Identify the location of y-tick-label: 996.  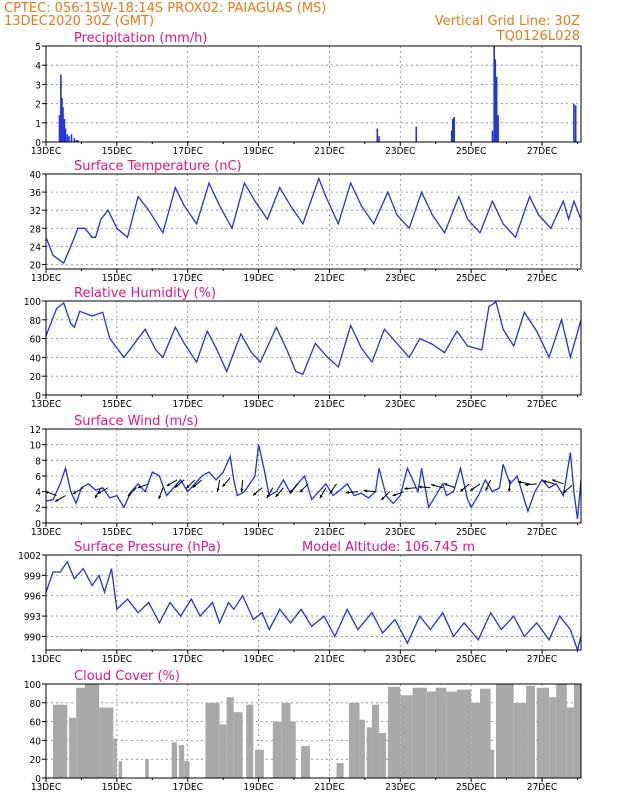
(32, 597).